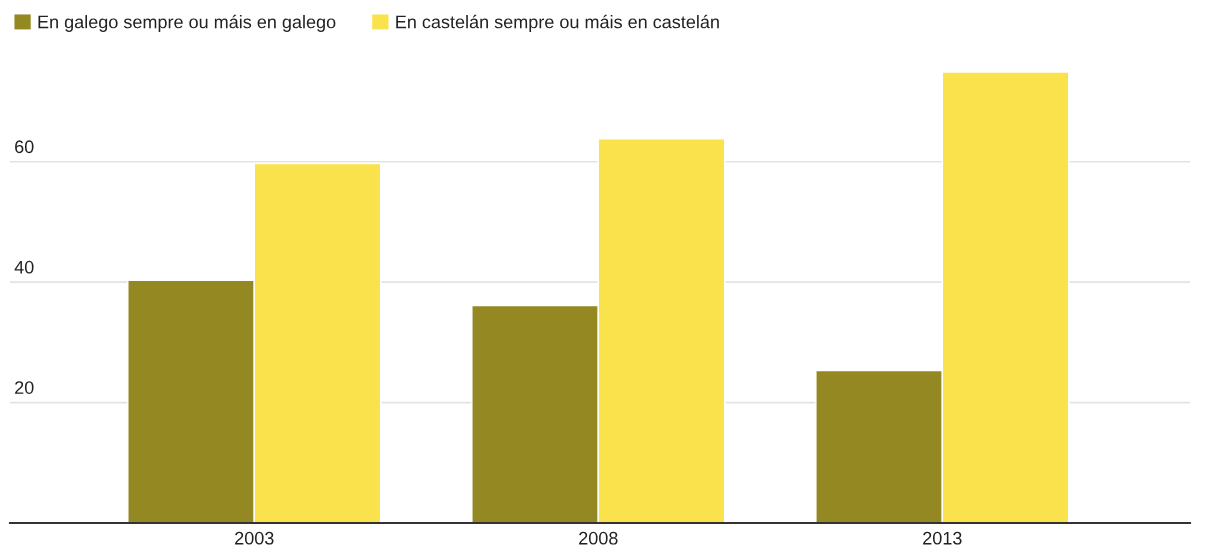 This screenshot has height=548, width=1206. I want to click on legend-label: En castelán sempre ou máis en castelán, so click(557, 23).